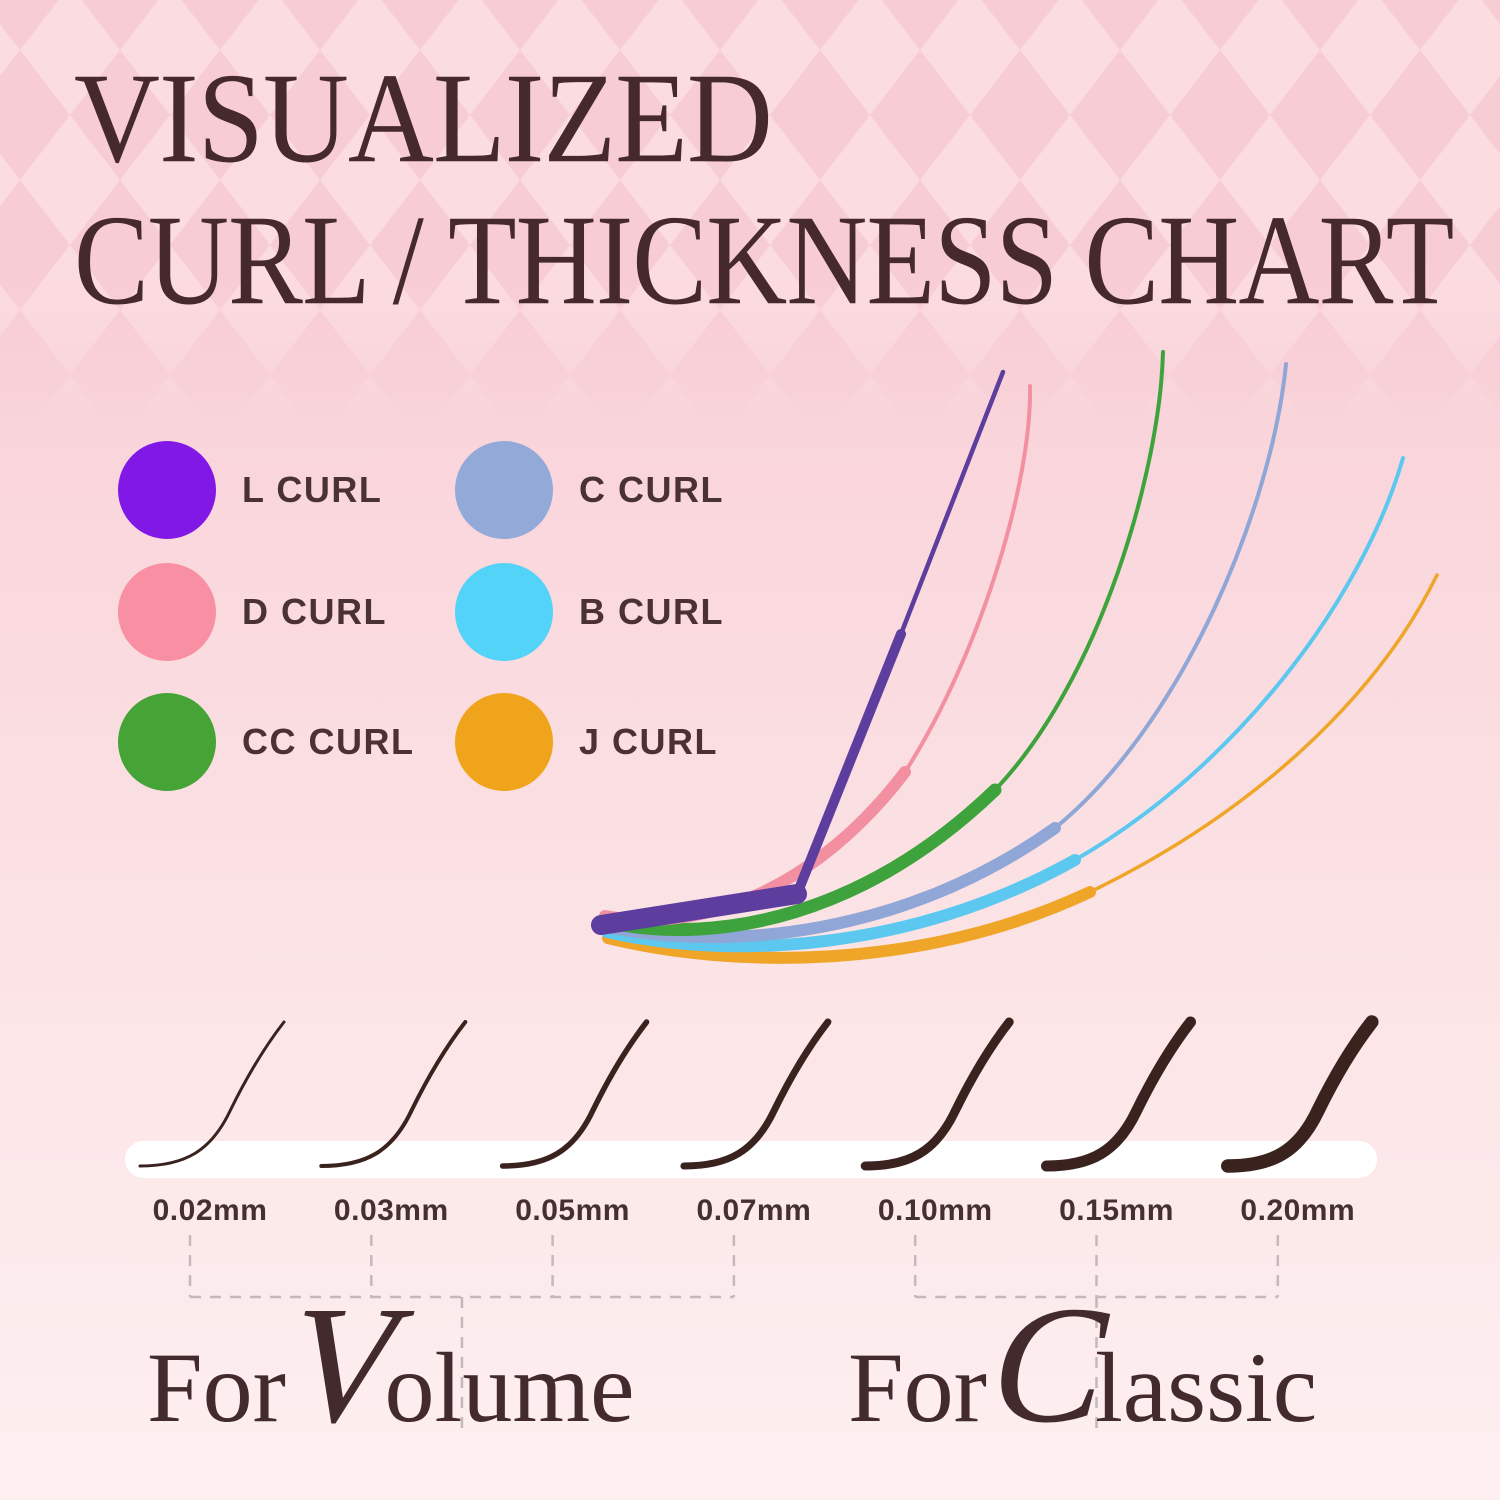 This screenshot has height=1500, width=1500. What do you see at coordinates (764, 260) in the screenshot?
I see `title-line-2: CURL / THICKNESS CHART` at bounding box center [764, 260].